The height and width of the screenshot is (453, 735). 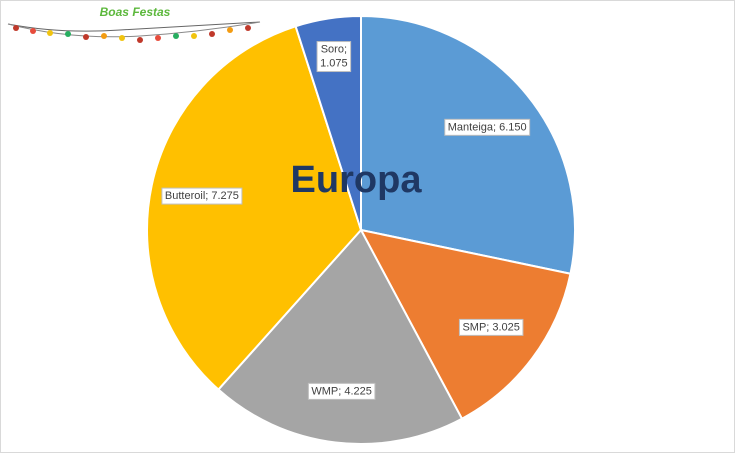 I want to click on data-label-group: Butteroil; 7.275, so click(x=202, y=196).